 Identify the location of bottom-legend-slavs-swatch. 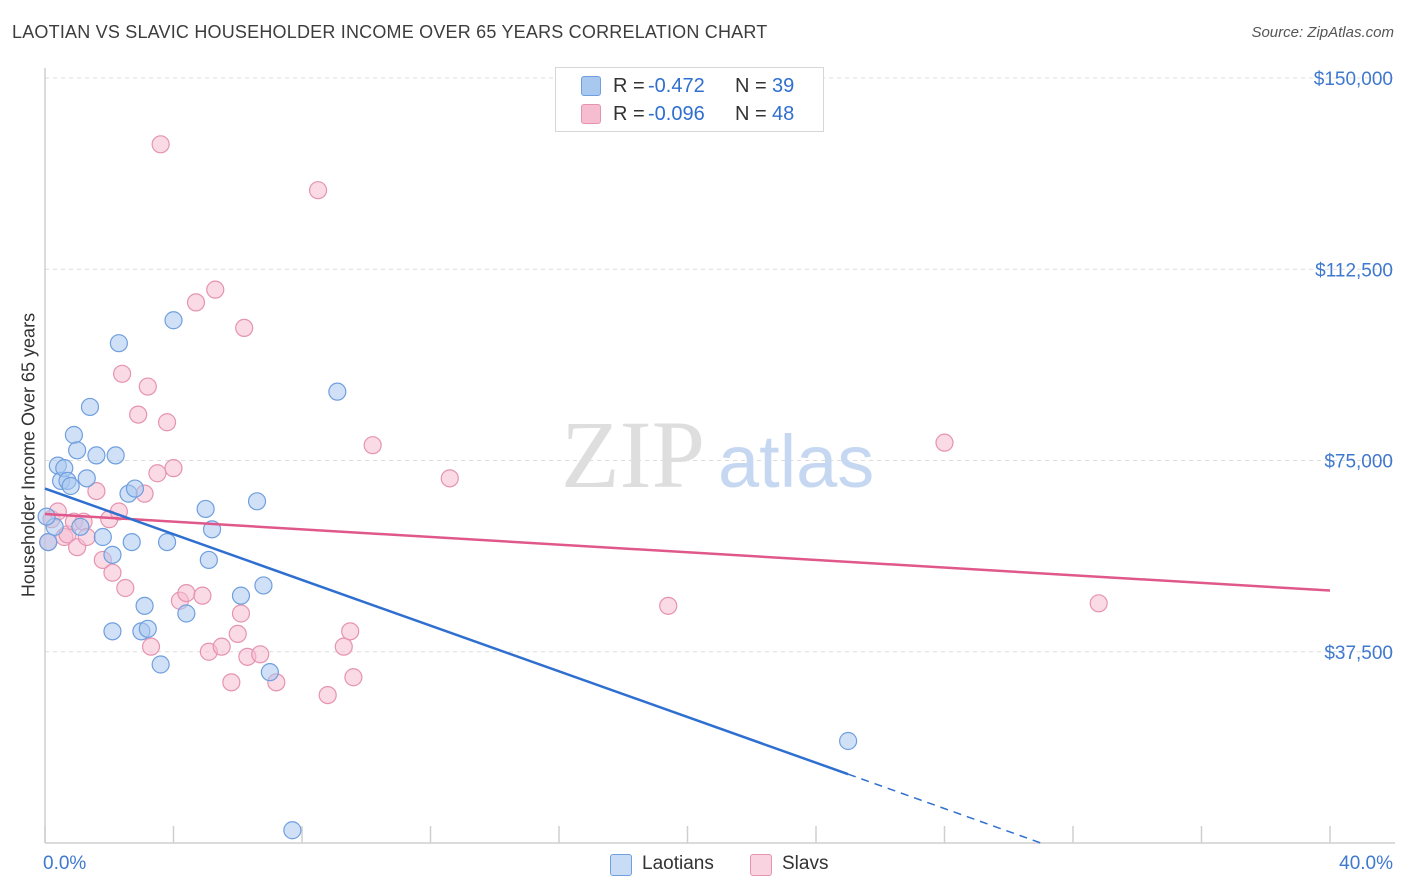
(761, 865).